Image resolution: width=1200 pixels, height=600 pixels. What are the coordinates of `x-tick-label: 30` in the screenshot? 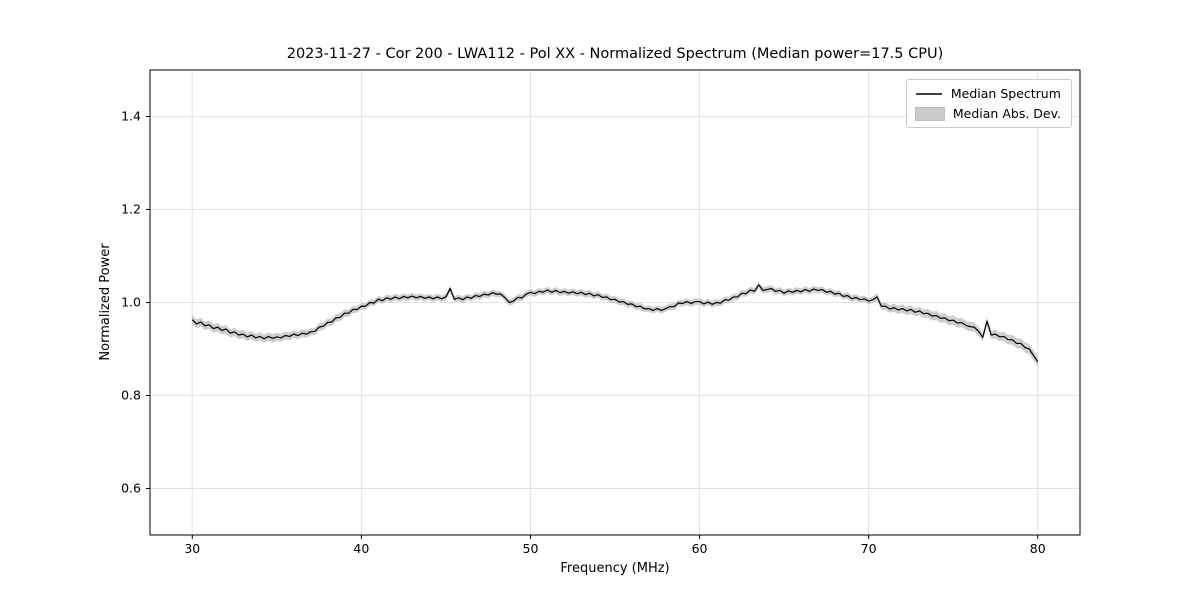 It's located at (192, 548).